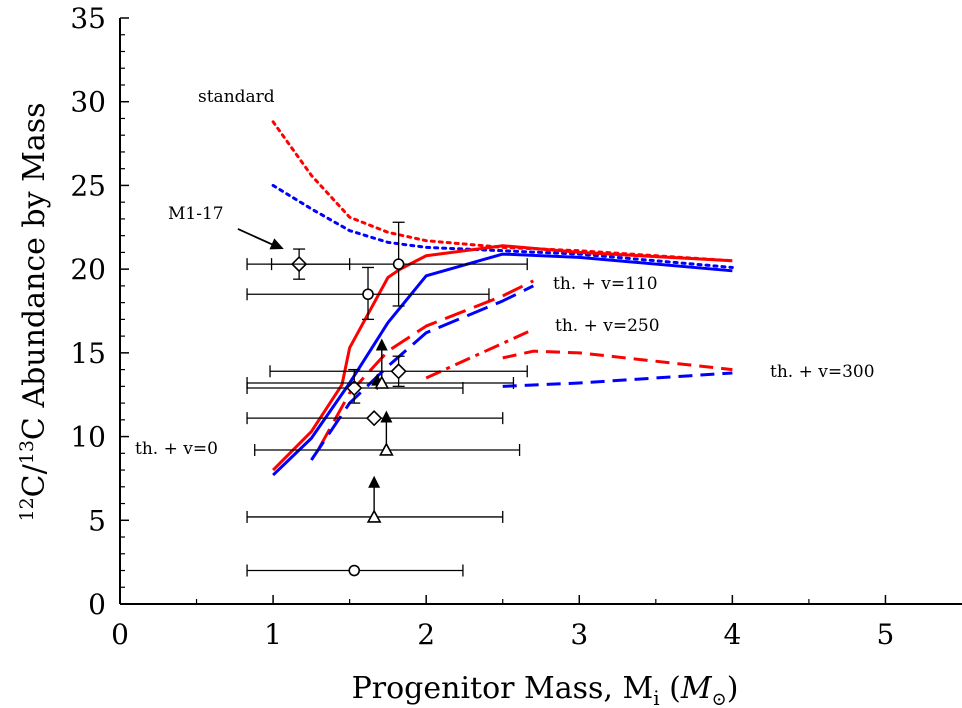  I want to click on y-tick-label: 35, so click(88, 18).